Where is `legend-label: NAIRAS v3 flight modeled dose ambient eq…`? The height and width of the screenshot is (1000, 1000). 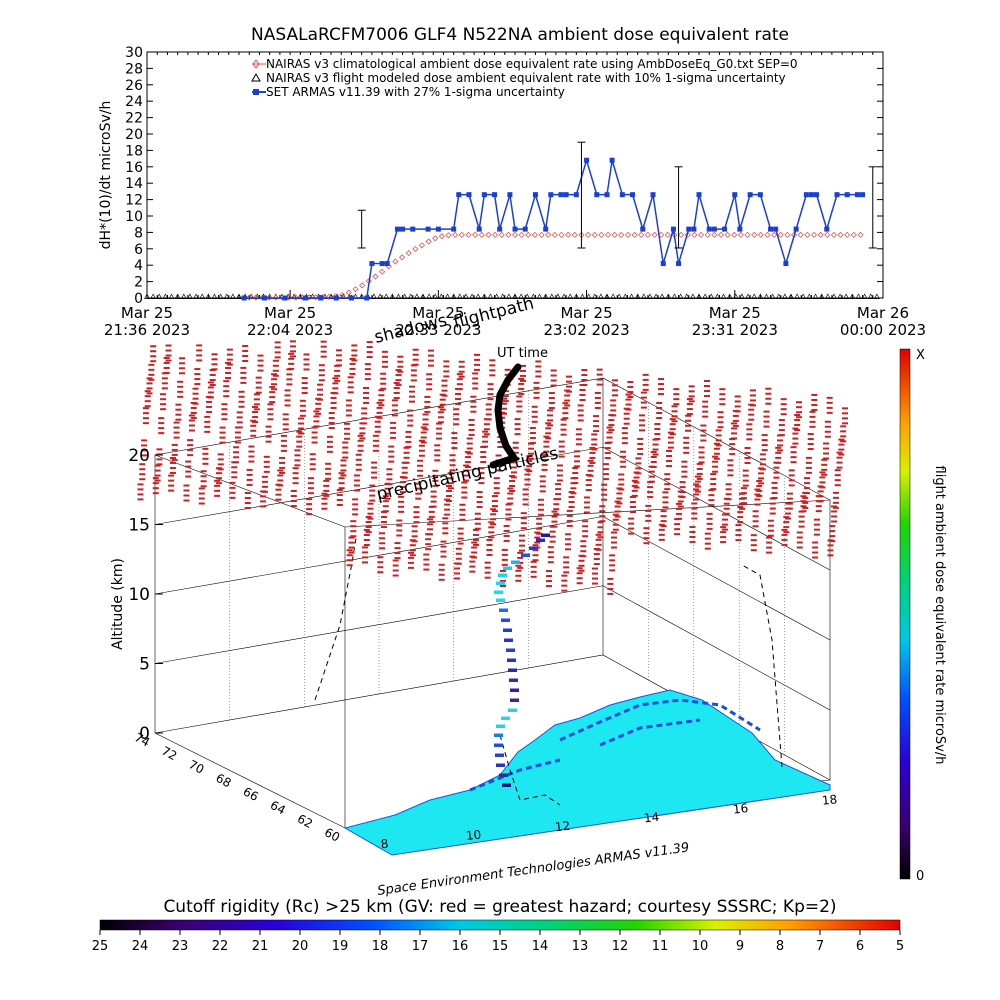 legend-label: NAIRAS v3 flight modeled dose ambient eq… is located at coordinates (526, 78).